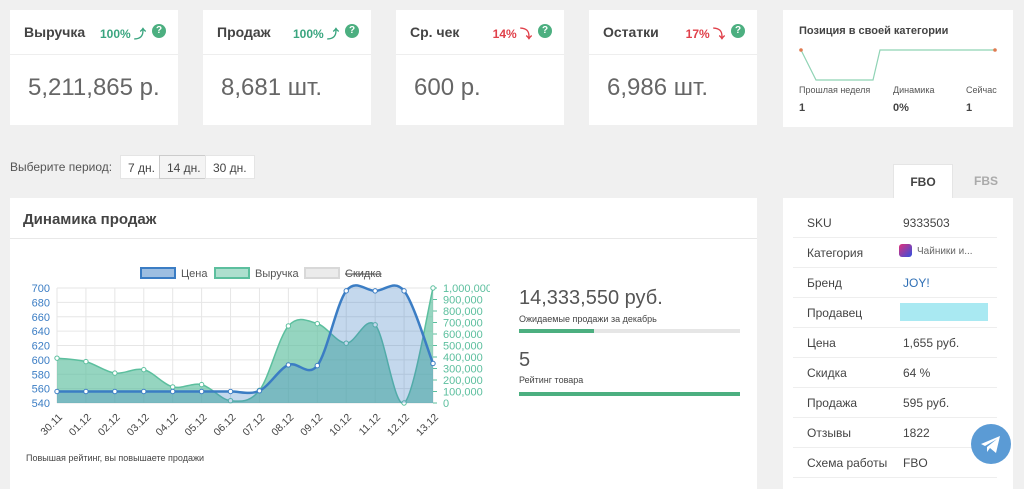  What do you see at coordinates (245, 346) in the screenshot?
I see `series-area` at bounding box center [245, 346].